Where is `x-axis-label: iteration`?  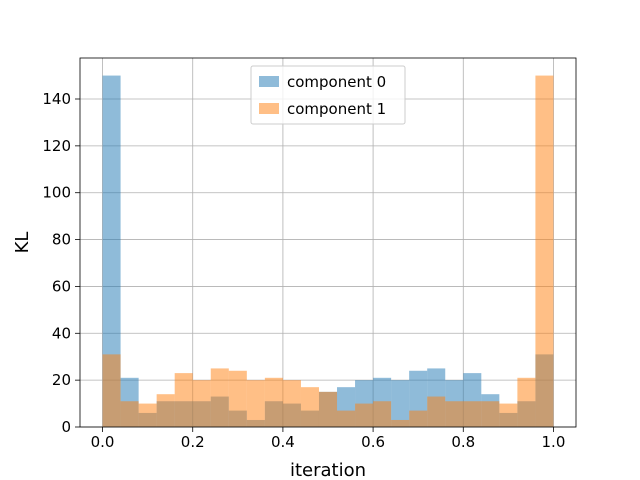
x-axis-label: iteration is located at coordinates (328, 470).